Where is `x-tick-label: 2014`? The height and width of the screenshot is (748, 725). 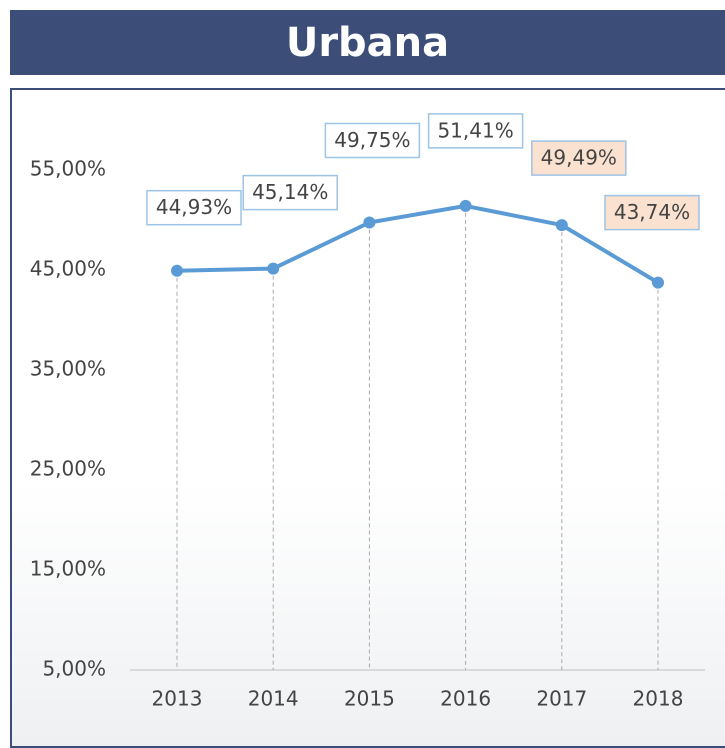
x-tick-label: 2014 is located at coordinates (273, 699).